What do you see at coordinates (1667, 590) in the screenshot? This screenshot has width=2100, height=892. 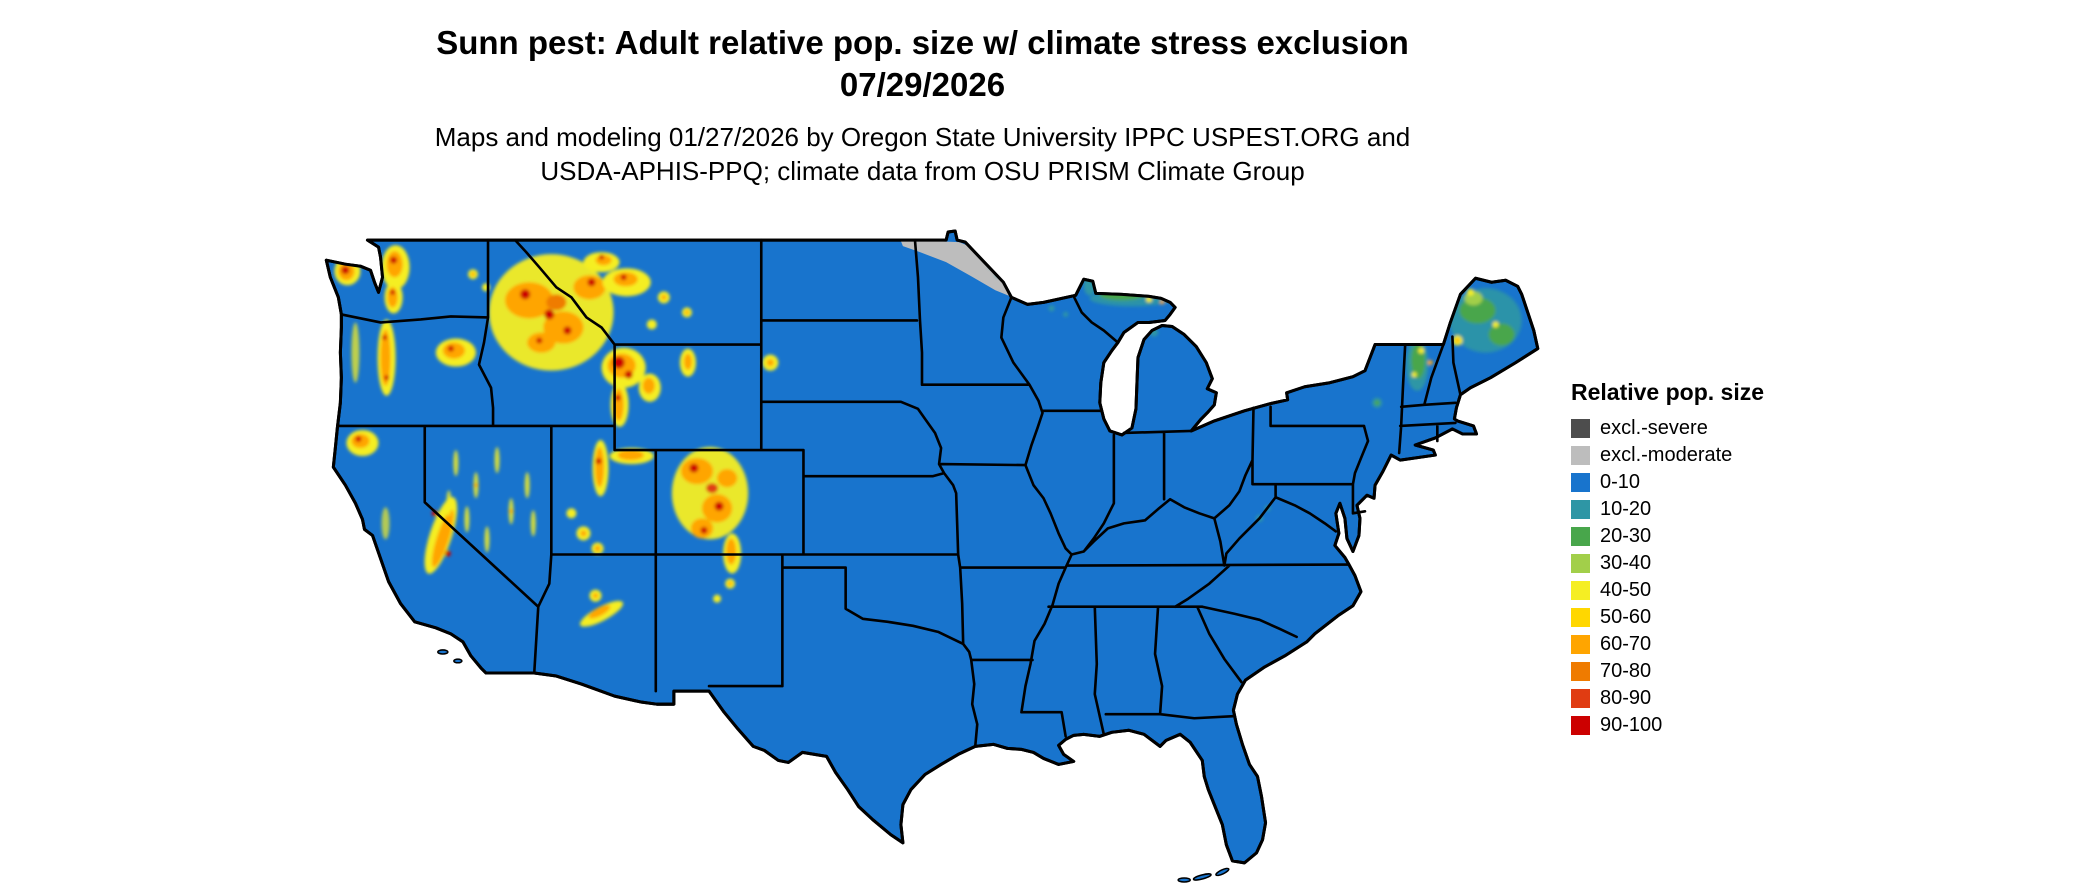 I see `legend-item: 40-50` at bounding box center [1667, 590].